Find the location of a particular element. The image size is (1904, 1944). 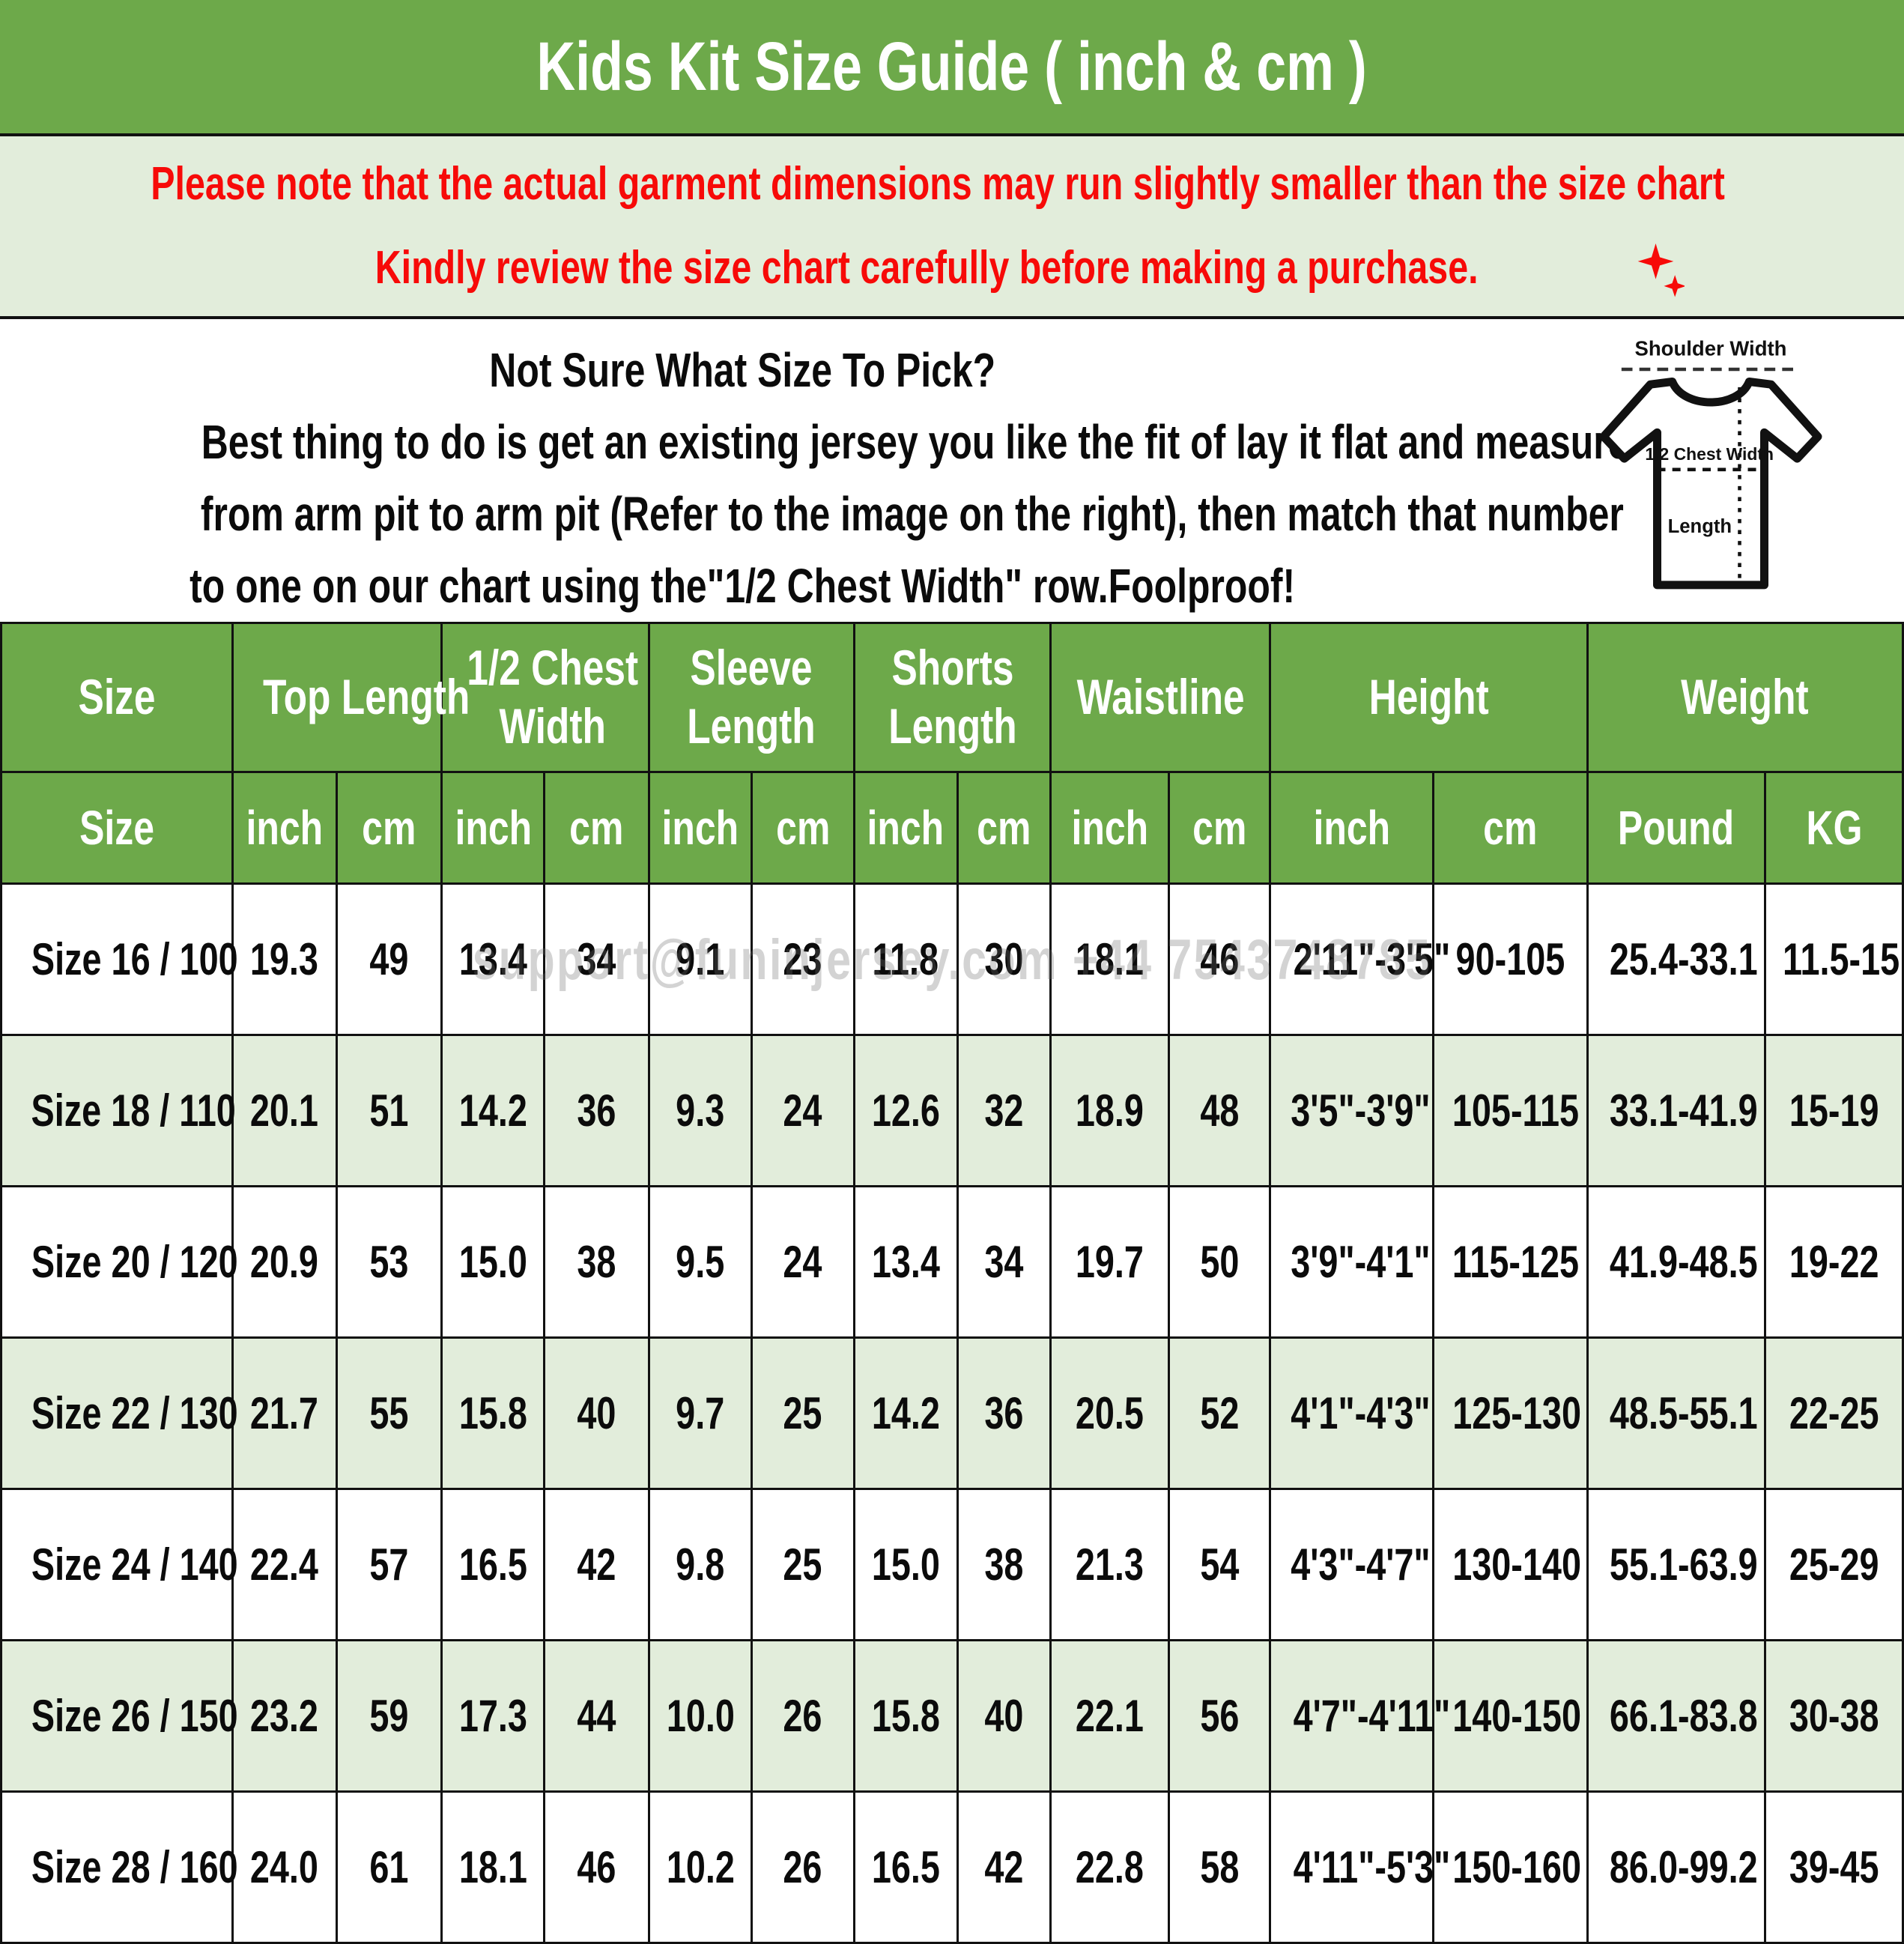

data-cell: 39-45 is located at coordinates (1834, 1867).